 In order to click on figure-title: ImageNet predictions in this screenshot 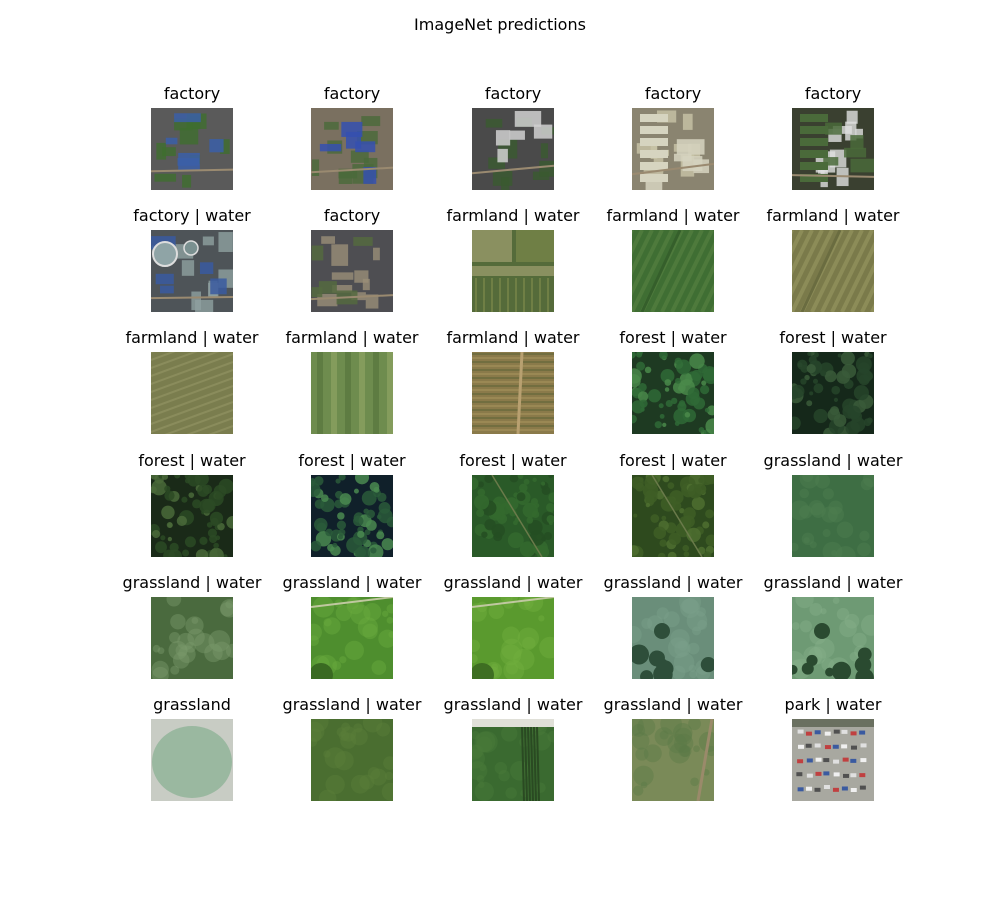, I will do `click(500, 24)`.